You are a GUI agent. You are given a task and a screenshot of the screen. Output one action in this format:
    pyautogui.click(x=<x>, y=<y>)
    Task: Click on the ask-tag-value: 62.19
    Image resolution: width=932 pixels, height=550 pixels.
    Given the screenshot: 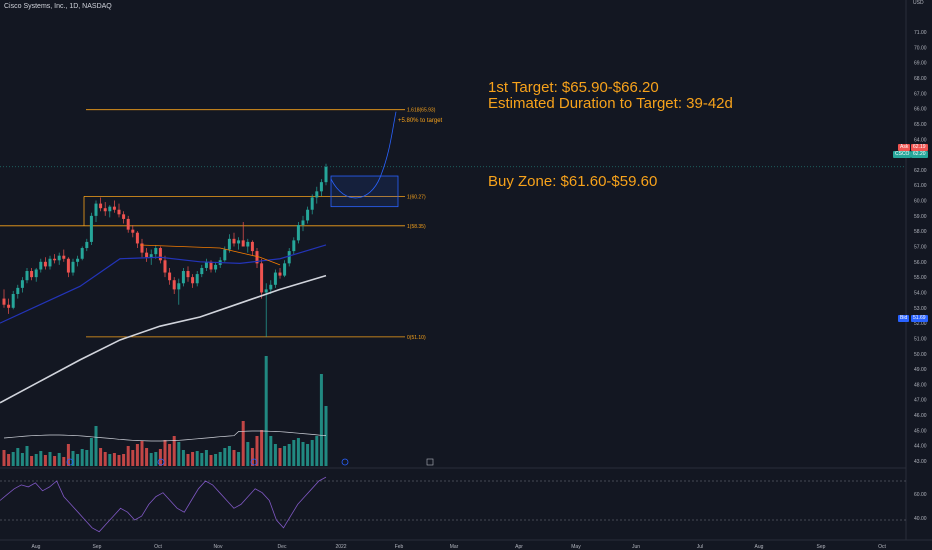 What is the action you would take?
    pyautogui.click(x=919, y=147)
    